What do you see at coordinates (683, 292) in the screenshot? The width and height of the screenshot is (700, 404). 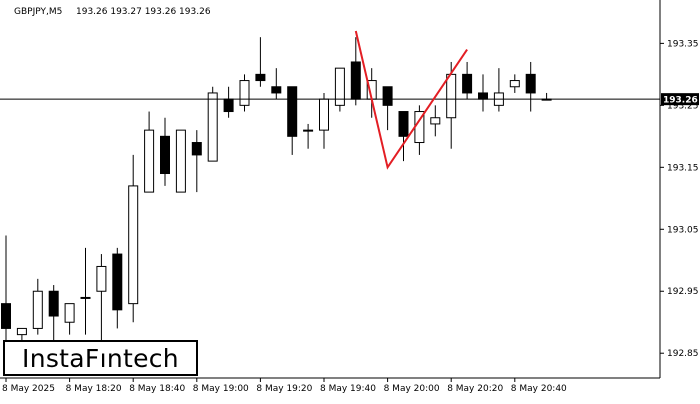 I see `y-tick-label: 192.95` at bounding box center [683, 292].